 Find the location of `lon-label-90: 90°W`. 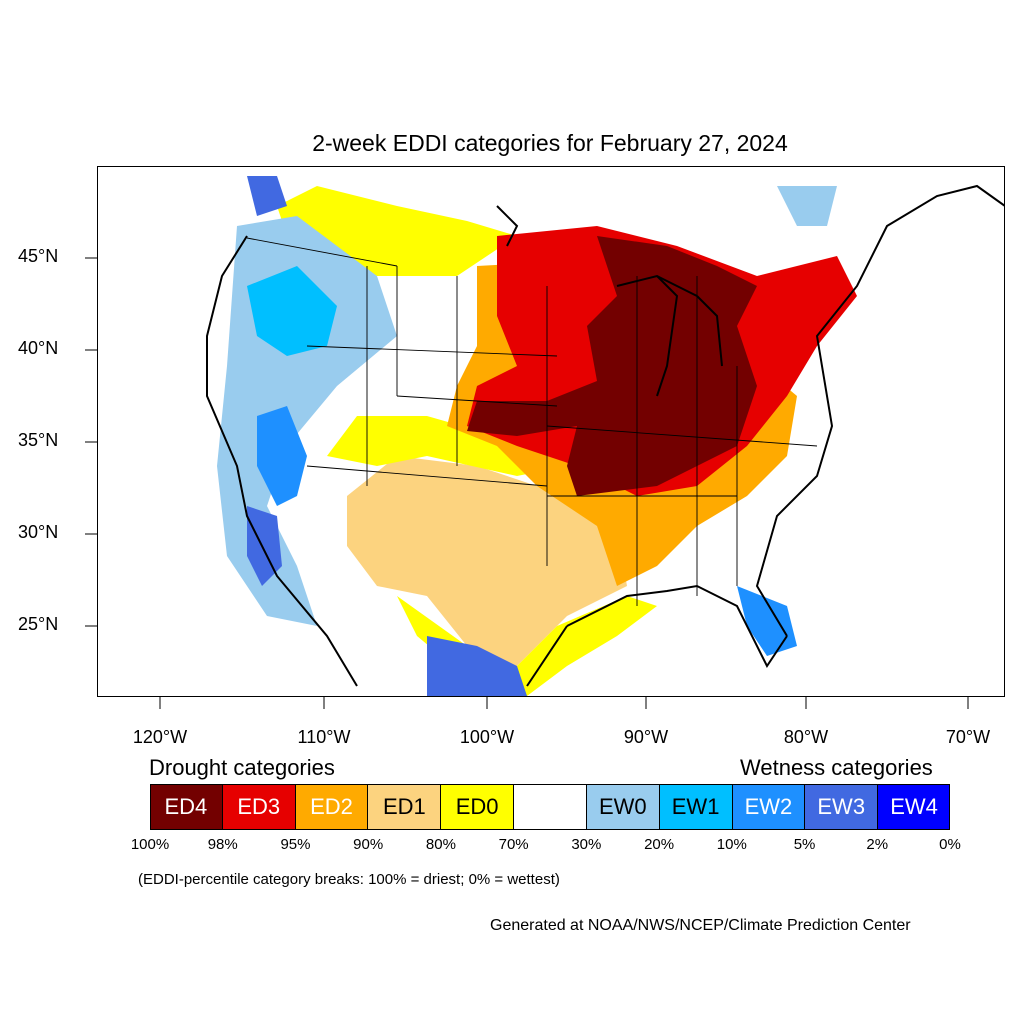

lon-label-90: 90°W is located at coordinates (646, 737).